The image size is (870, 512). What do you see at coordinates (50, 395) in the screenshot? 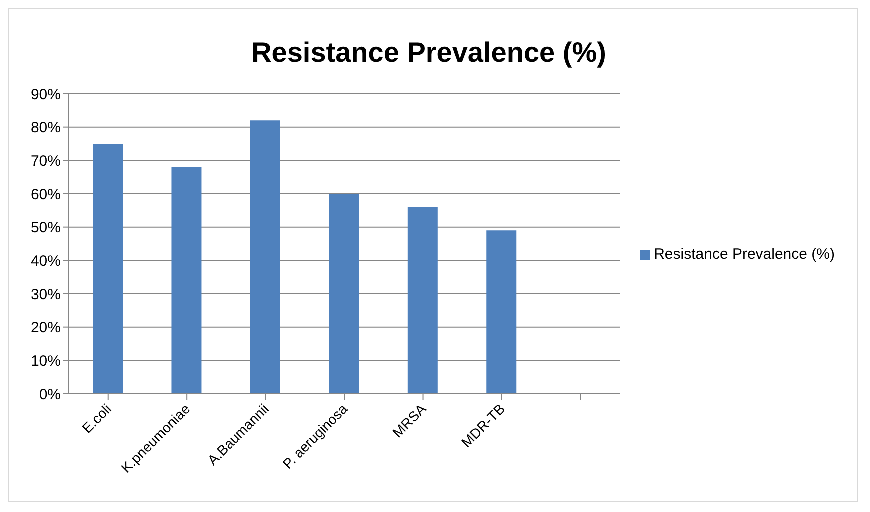
I see `y-tick-label: 0%` at bounding box center [50, 395].